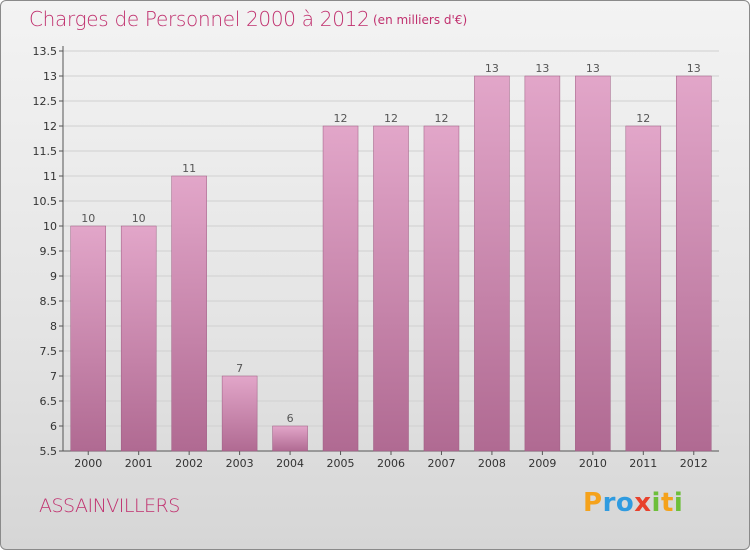 Image resolution: width=750 pixels, height=550 pixels. Describe the element at coordinates (492, 463) in the screenshot. I see `x-tick-label: 2008` at that location.